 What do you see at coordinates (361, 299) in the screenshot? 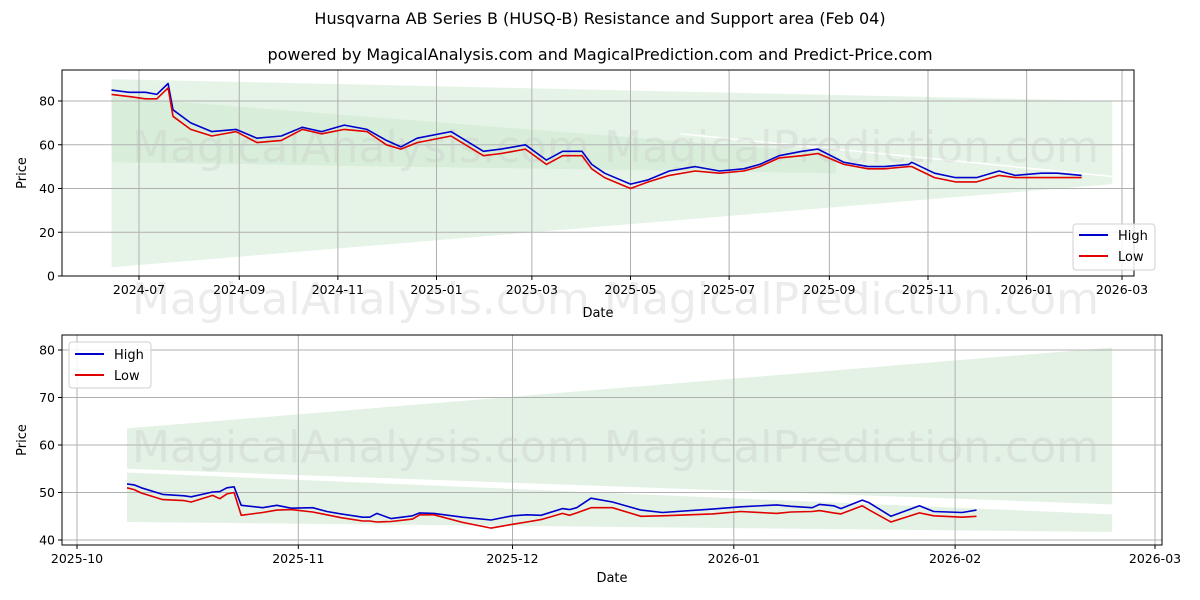
I see `watermark-analysis-top-lower: MagicalAnalysis.com` at bounding box center [361, 299].